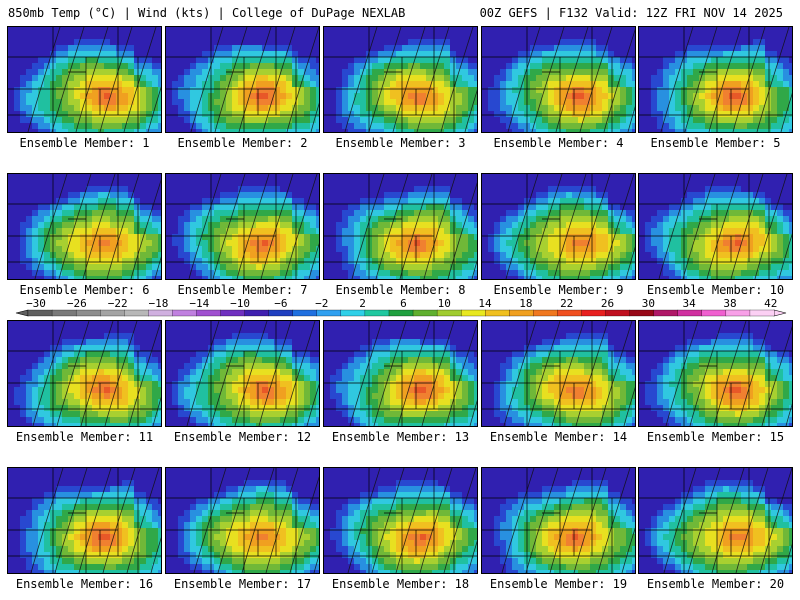 The image size is (800, 600). What do you see at coordinates (485, 304) in the screenshot?
I see `colorbar-tick-label: 14` at bounding box center [485, 304].